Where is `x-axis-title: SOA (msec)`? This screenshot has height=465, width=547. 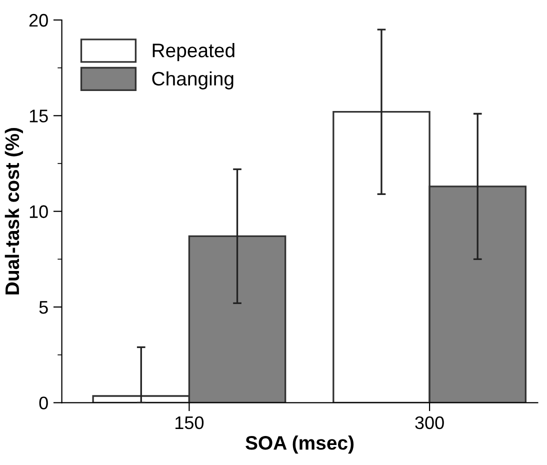
x-axis-title: SOA (msec) is located at coordinates (300, 444).